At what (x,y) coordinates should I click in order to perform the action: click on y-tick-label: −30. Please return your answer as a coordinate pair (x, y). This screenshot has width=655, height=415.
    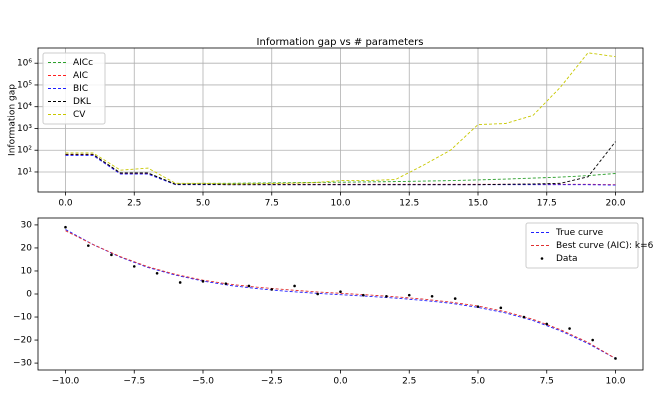
    Looking at the image, I should click on (22, 364).